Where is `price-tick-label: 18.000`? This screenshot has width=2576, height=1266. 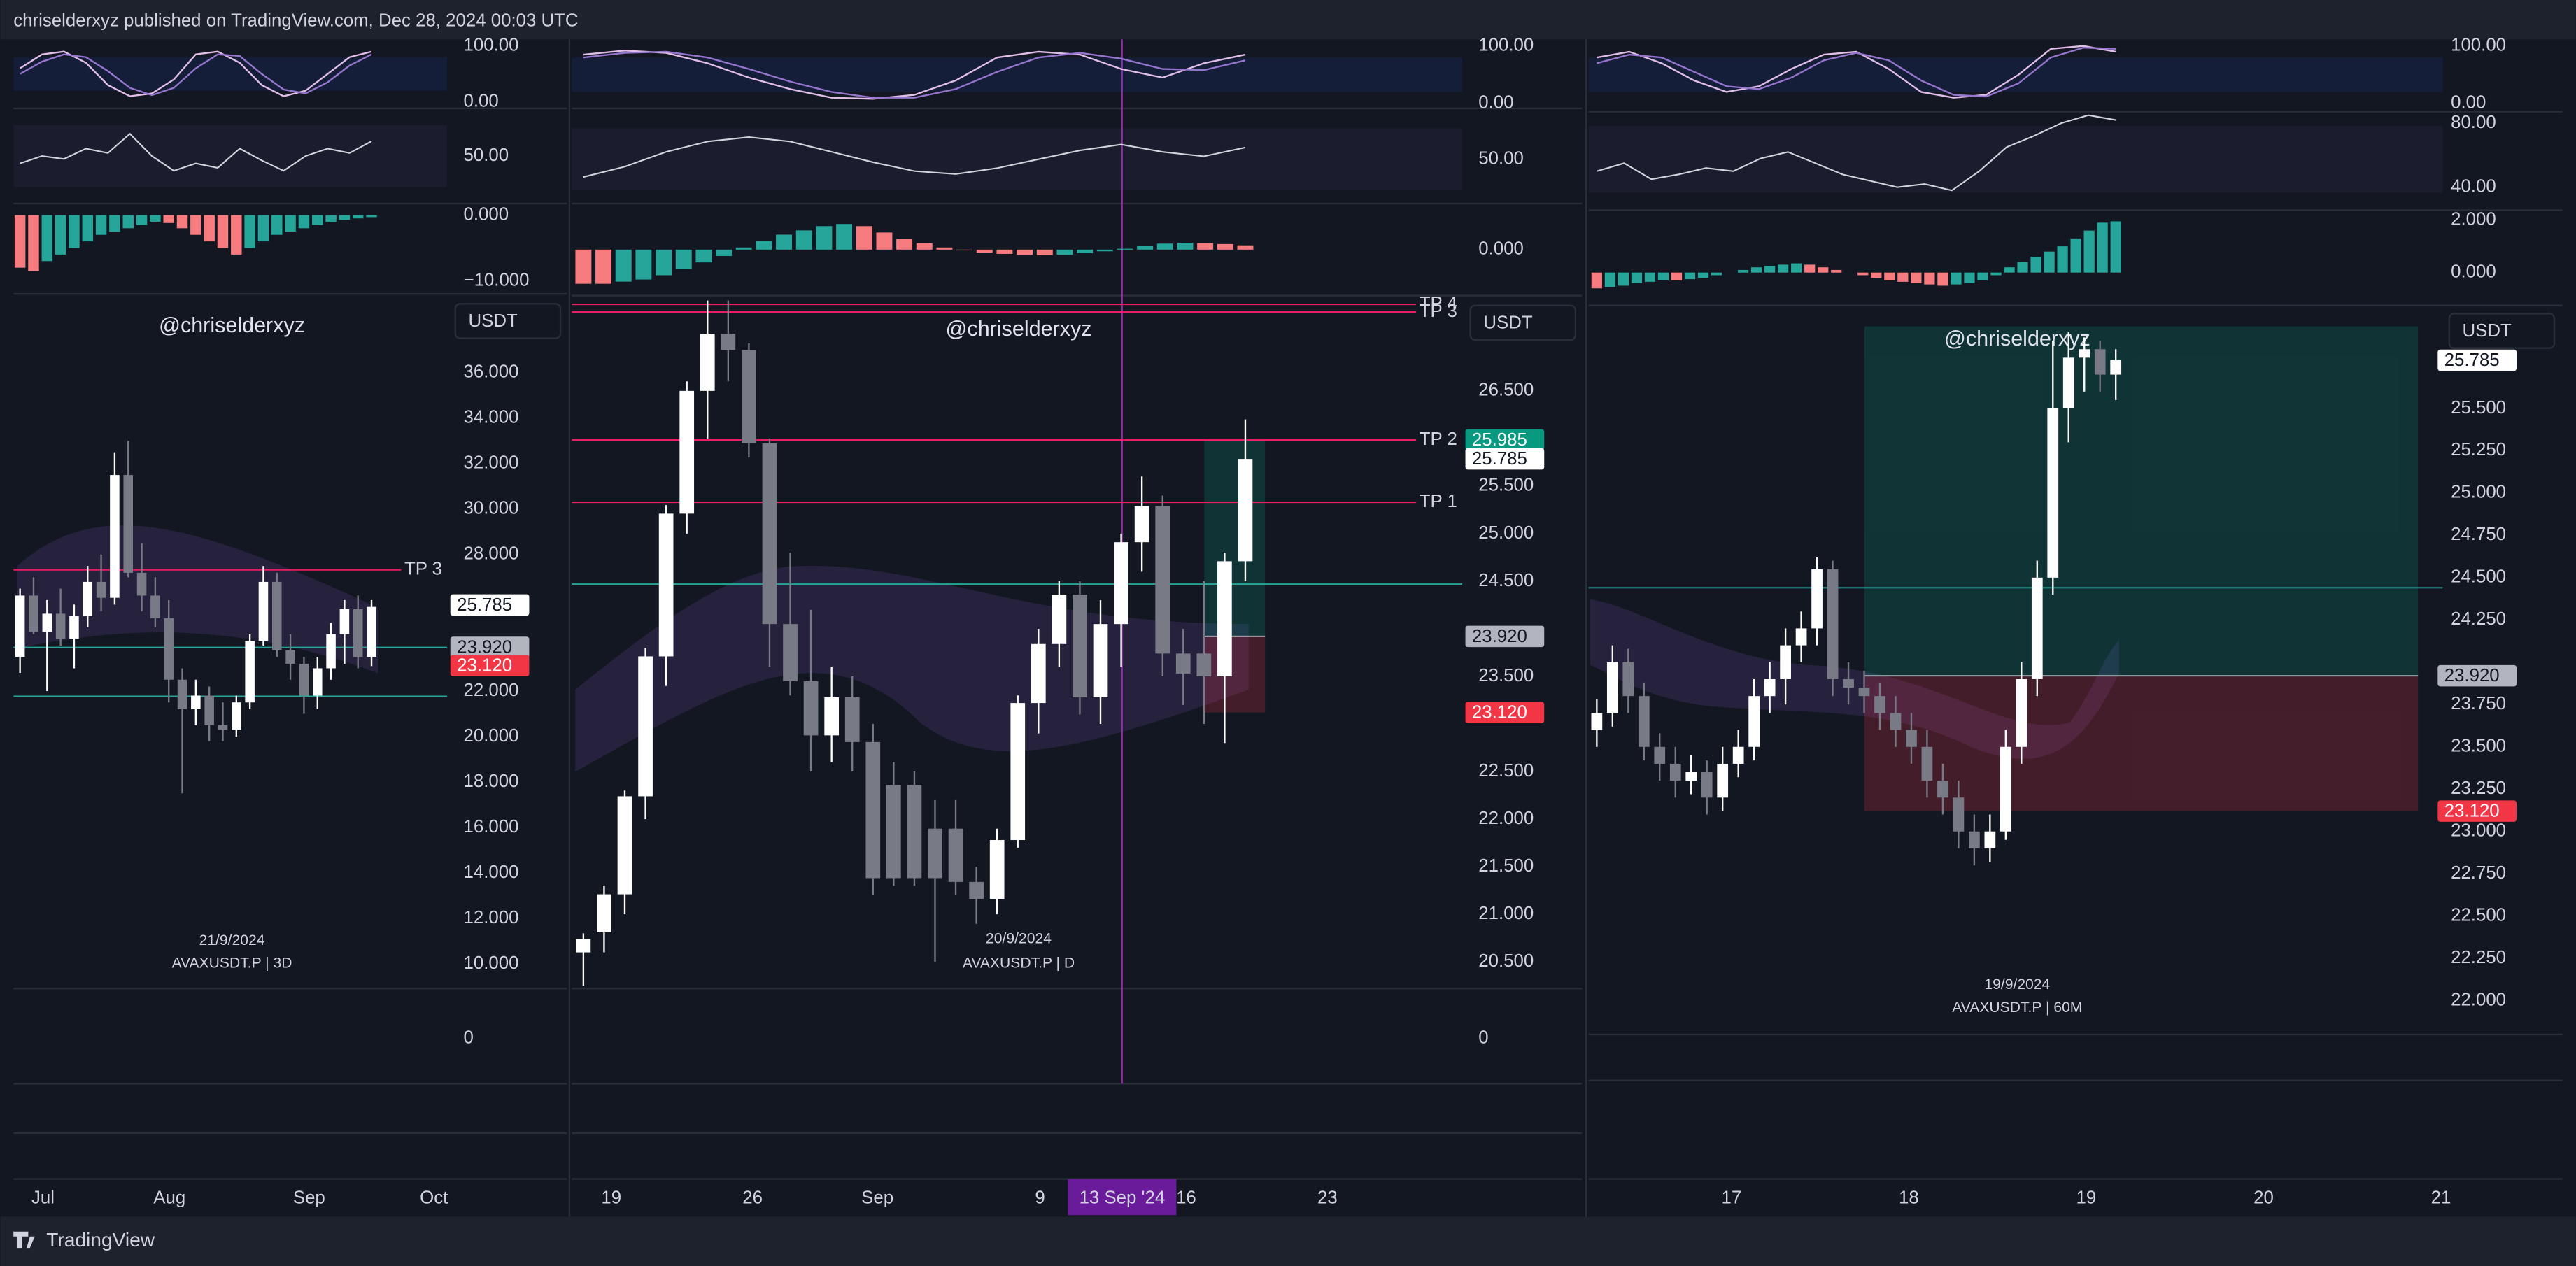
price-tick-label: 18.000 is located at coordinates (491, 781).